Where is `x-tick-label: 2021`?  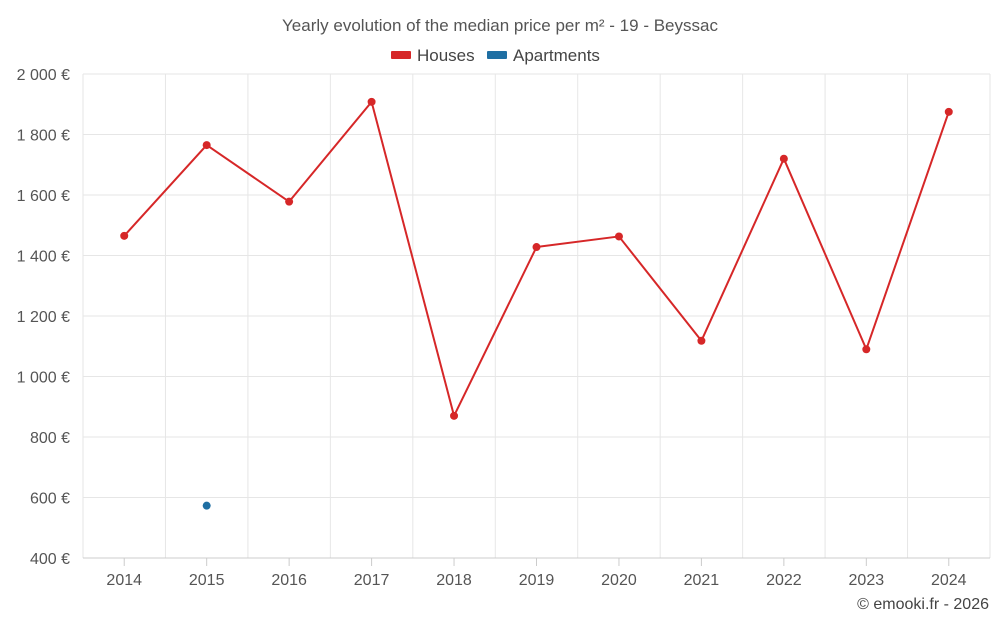
x-tick-label: 2021 is located at coordinates (702, 580).